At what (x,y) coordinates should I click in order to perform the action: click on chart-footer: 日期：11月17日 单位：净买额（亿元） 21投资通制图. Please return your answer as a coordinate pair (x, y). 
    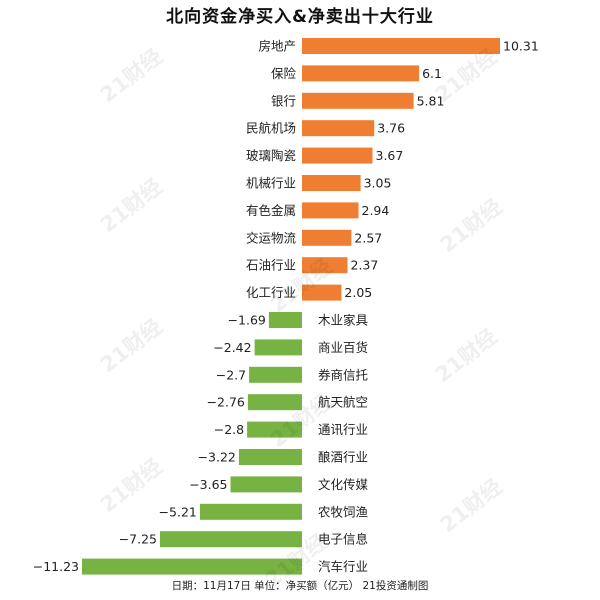
    Looking at the image, I should click on (300, 586).